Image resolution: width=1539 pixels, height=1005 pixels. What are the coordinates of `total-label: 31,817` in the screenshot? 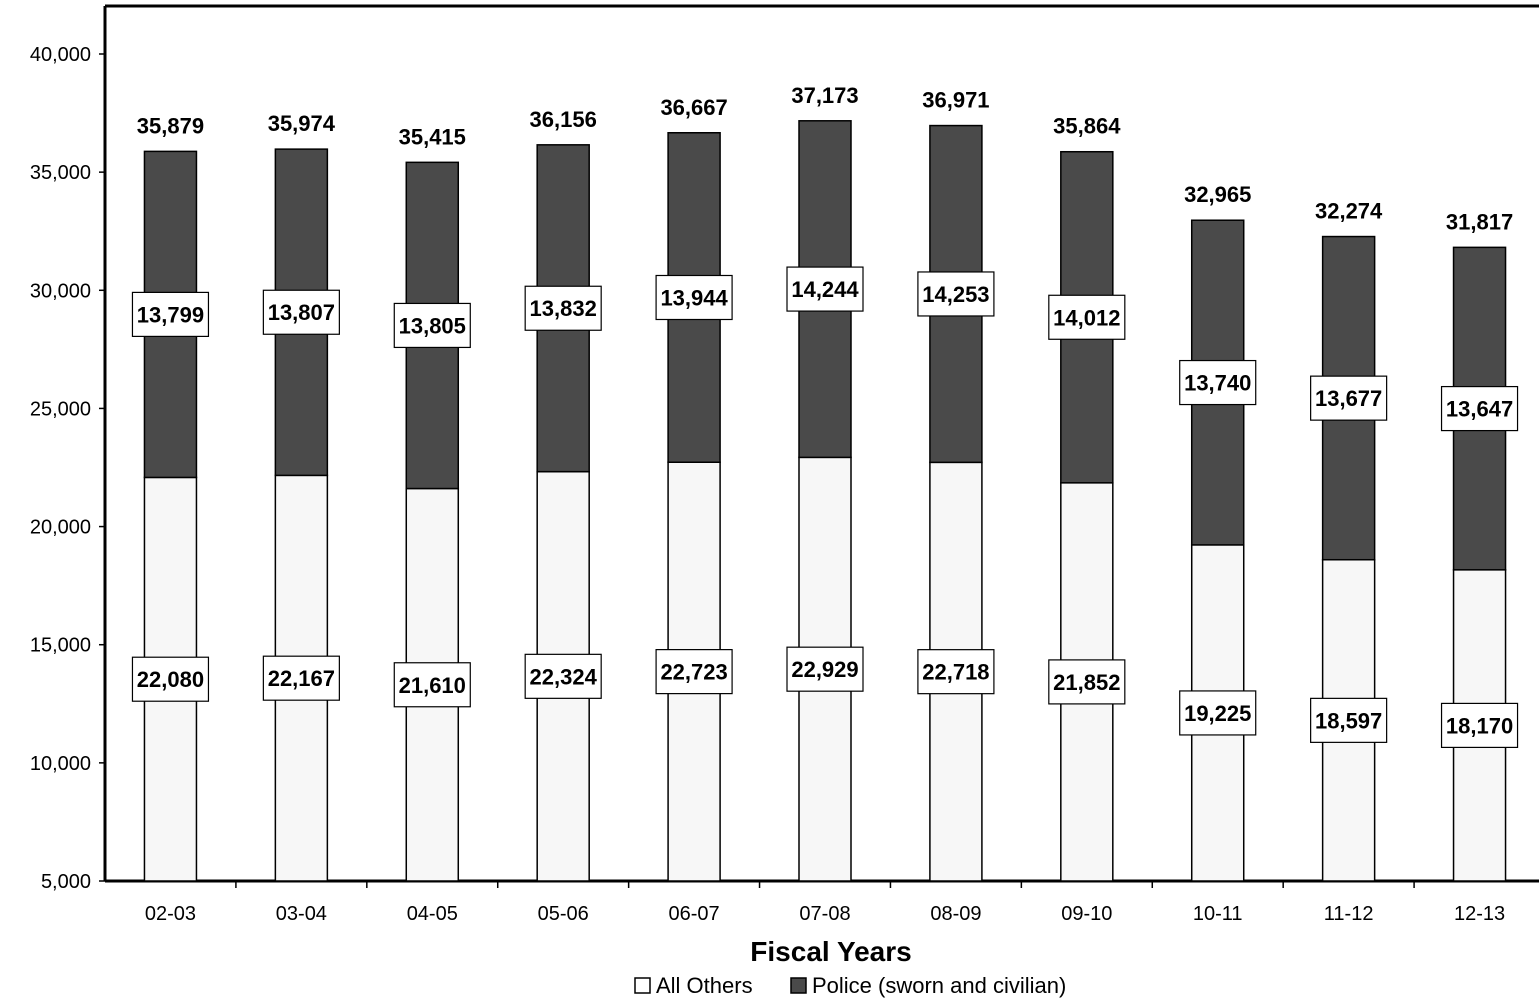 It's located at (1479, 221).